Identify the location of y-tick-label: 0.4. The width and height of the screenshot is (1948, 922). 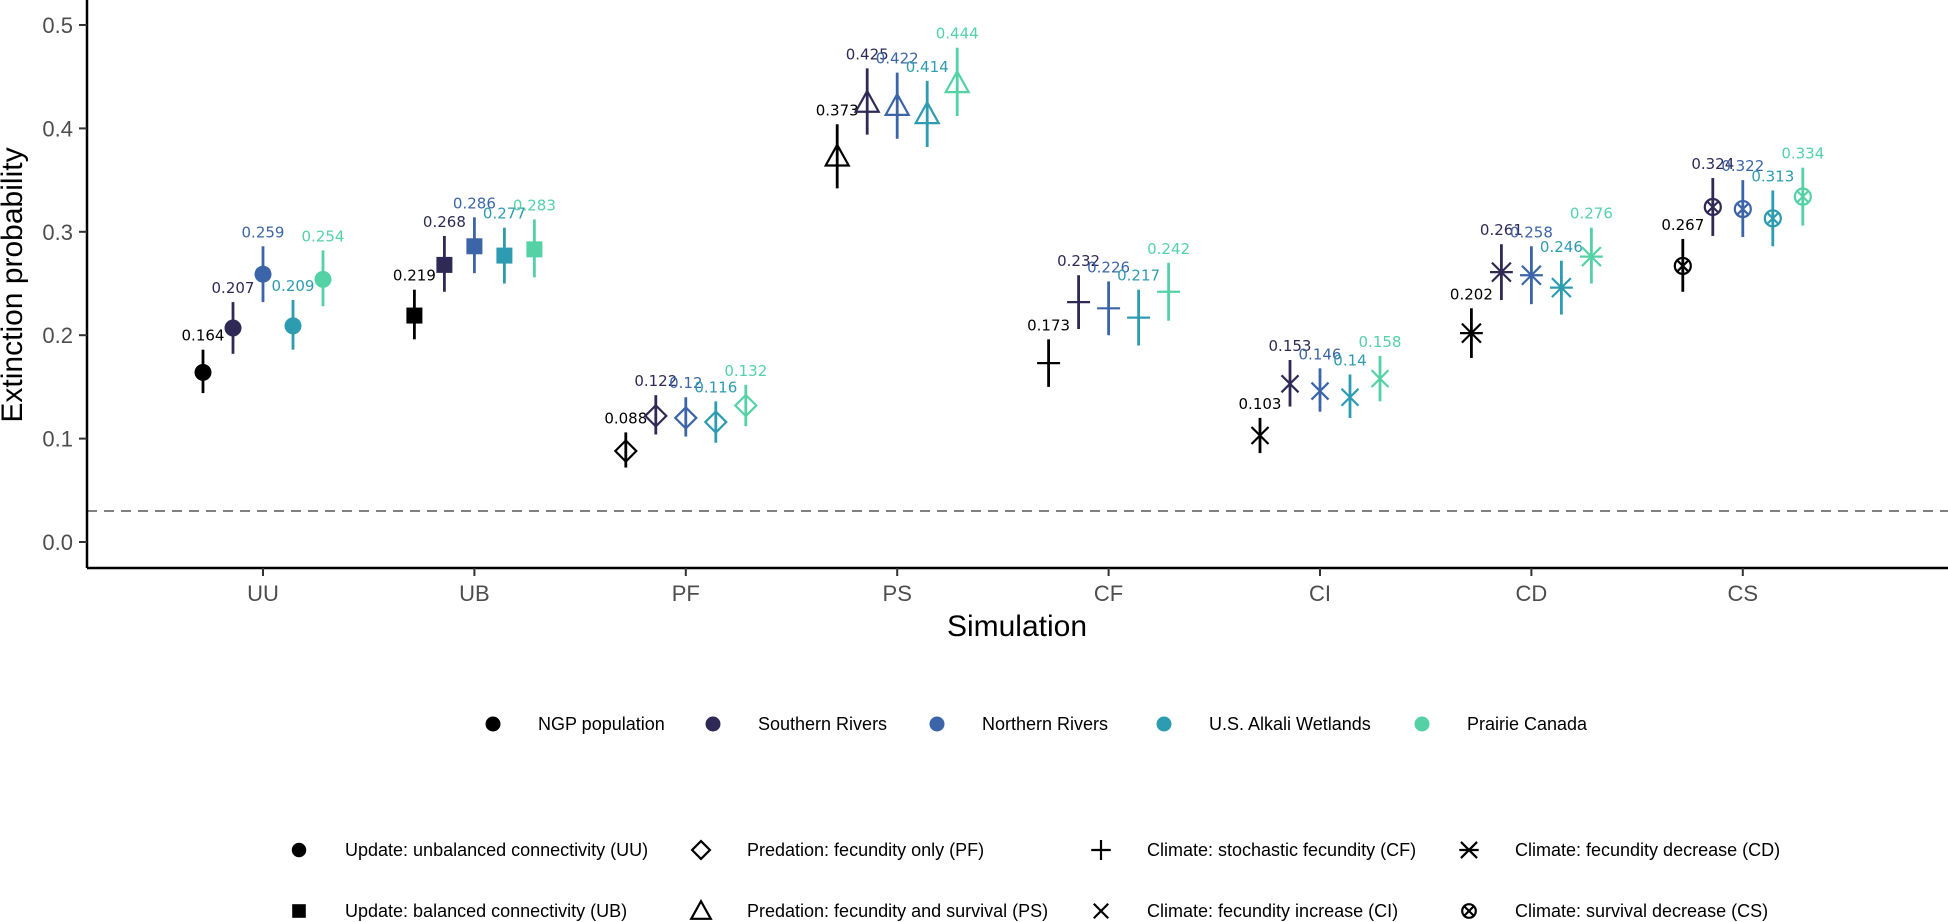
(57, 128).